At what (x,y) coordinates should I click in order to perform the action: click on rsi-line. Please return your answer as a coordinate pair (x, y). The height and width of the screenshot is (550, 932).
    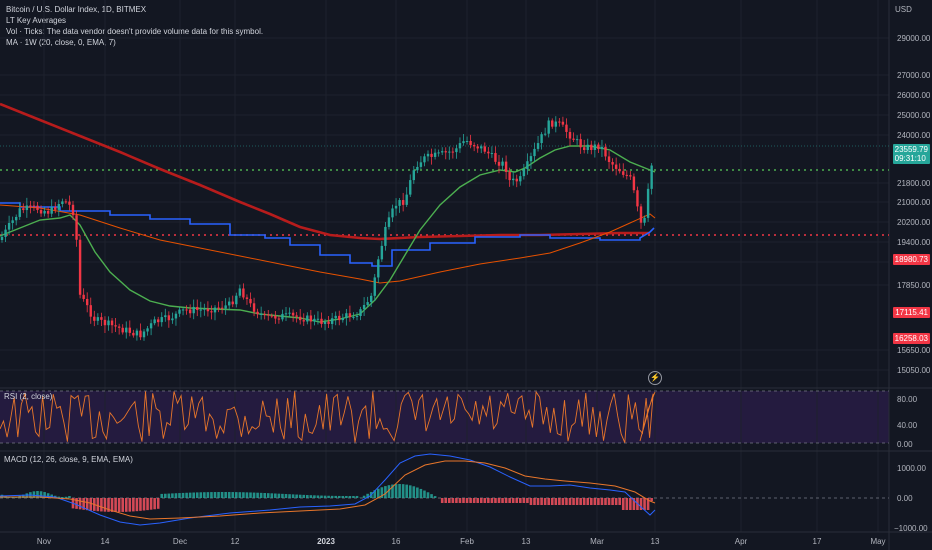
    Looking at the image, I should click on (328, 416).